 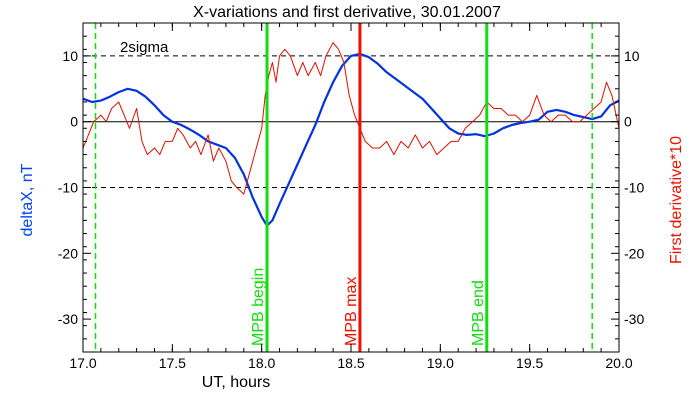 What do you see at coordinates (478, 313) in the screenshot?
I see `marker-label-2: MPB end` at bounding box center [478, 313].